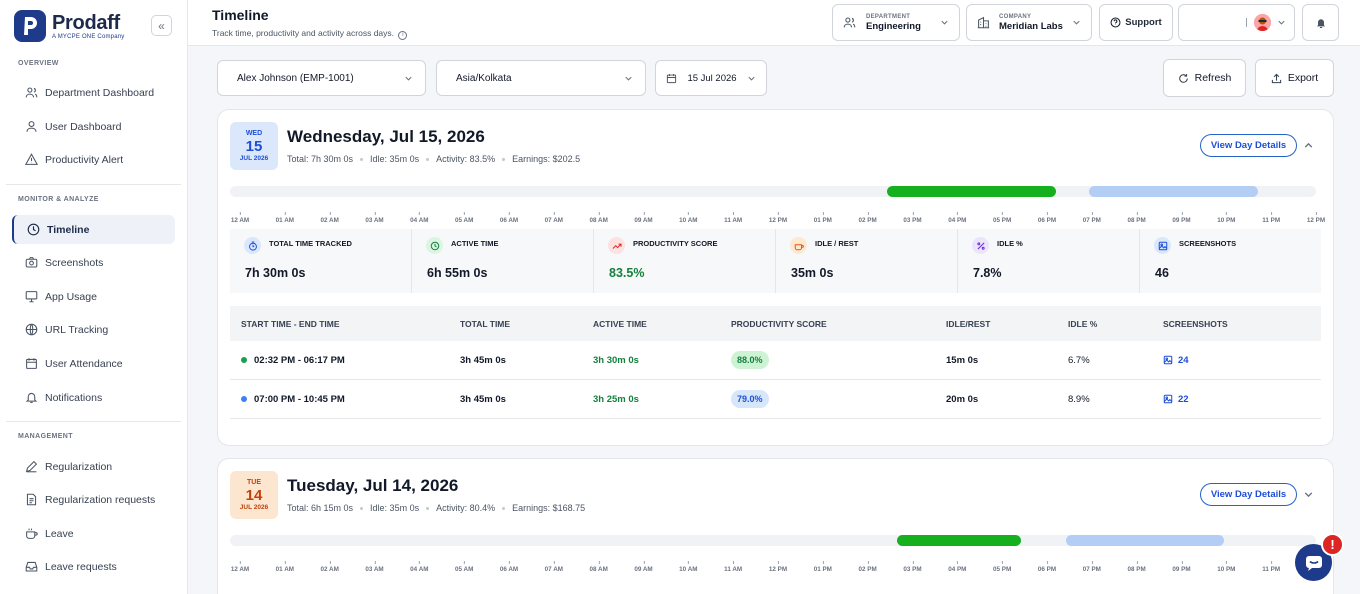  What do you see at coordinates (93, 229) in the screenshot?
I see `sidebar-item-timeline: Timeline` at bounding box center [93, 229].